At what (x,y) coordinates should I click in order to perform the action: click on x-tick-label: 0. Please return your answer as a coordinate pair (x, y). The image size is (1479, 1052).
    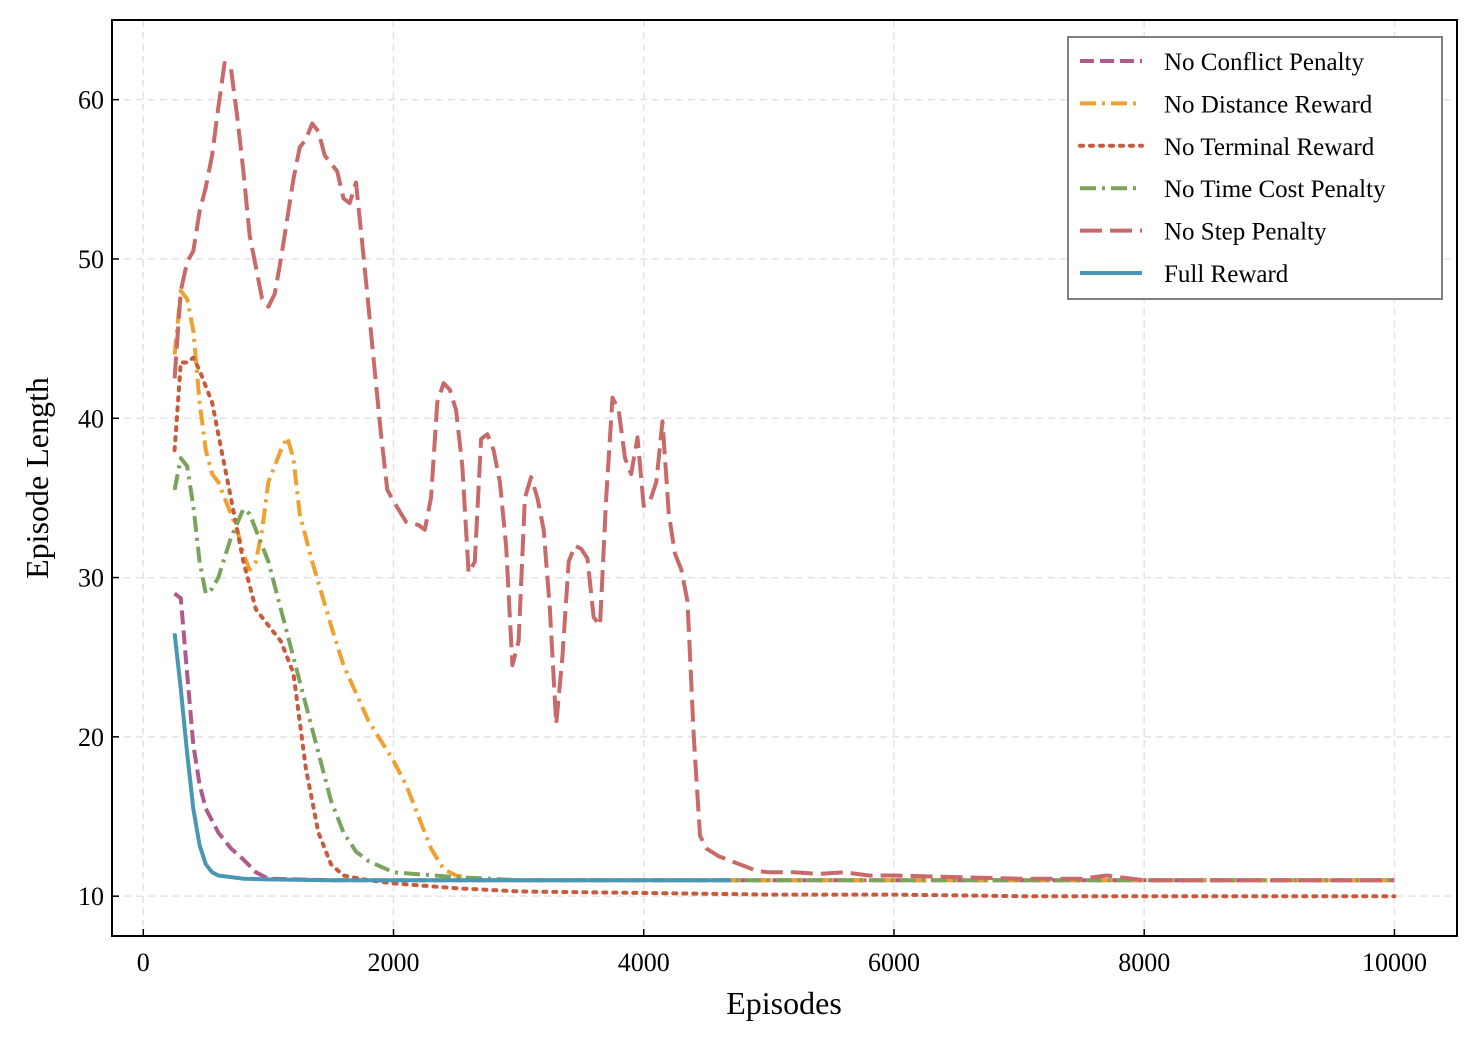
    Looking at the image, I should click on (143, 962).